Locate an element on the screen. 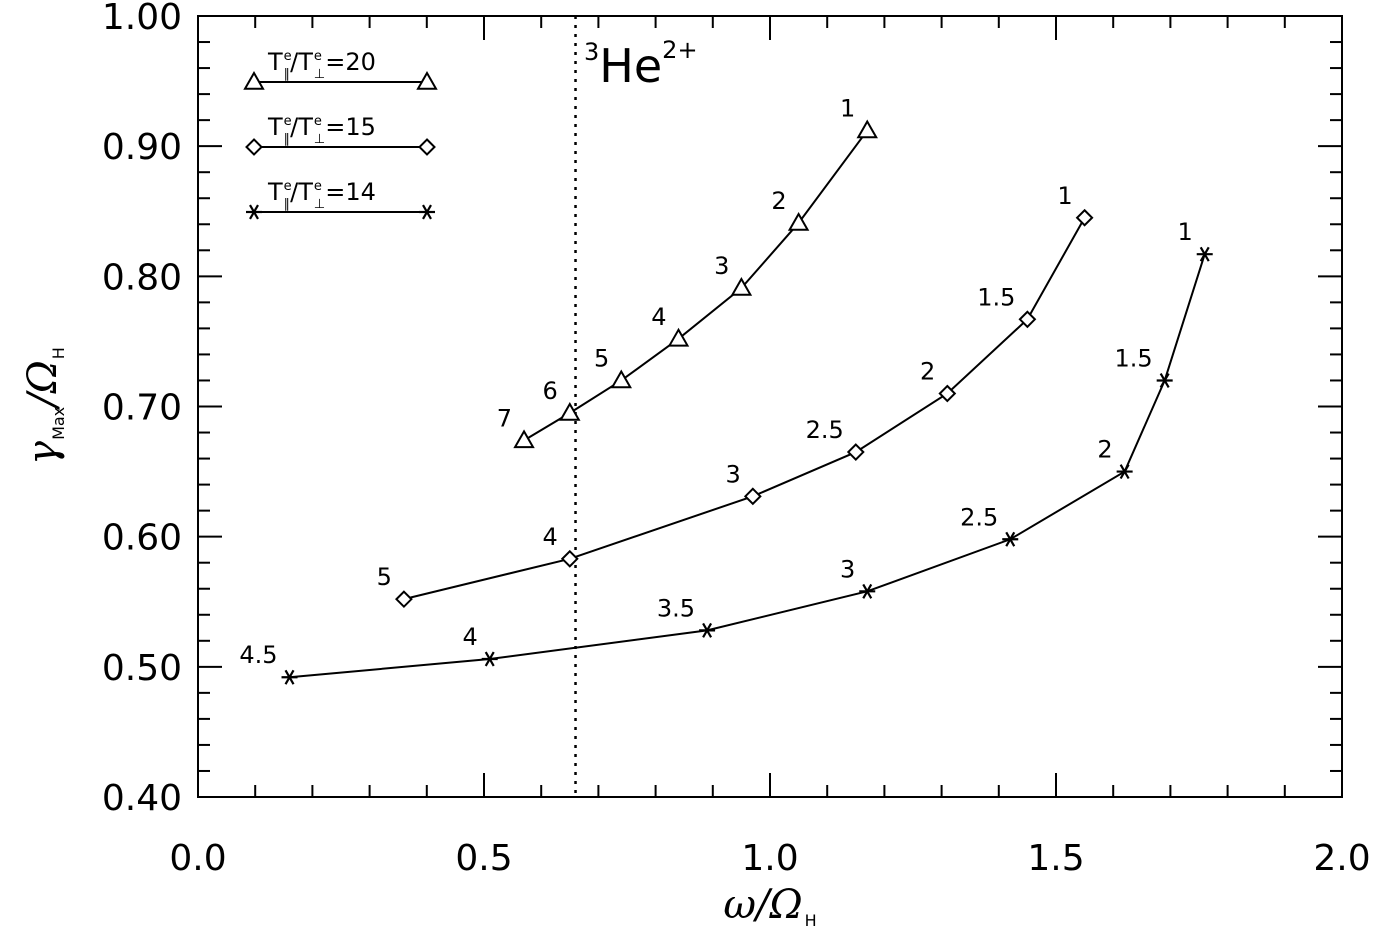  y-axis-title-rest: /Ω is located at coordinates (43, 385).